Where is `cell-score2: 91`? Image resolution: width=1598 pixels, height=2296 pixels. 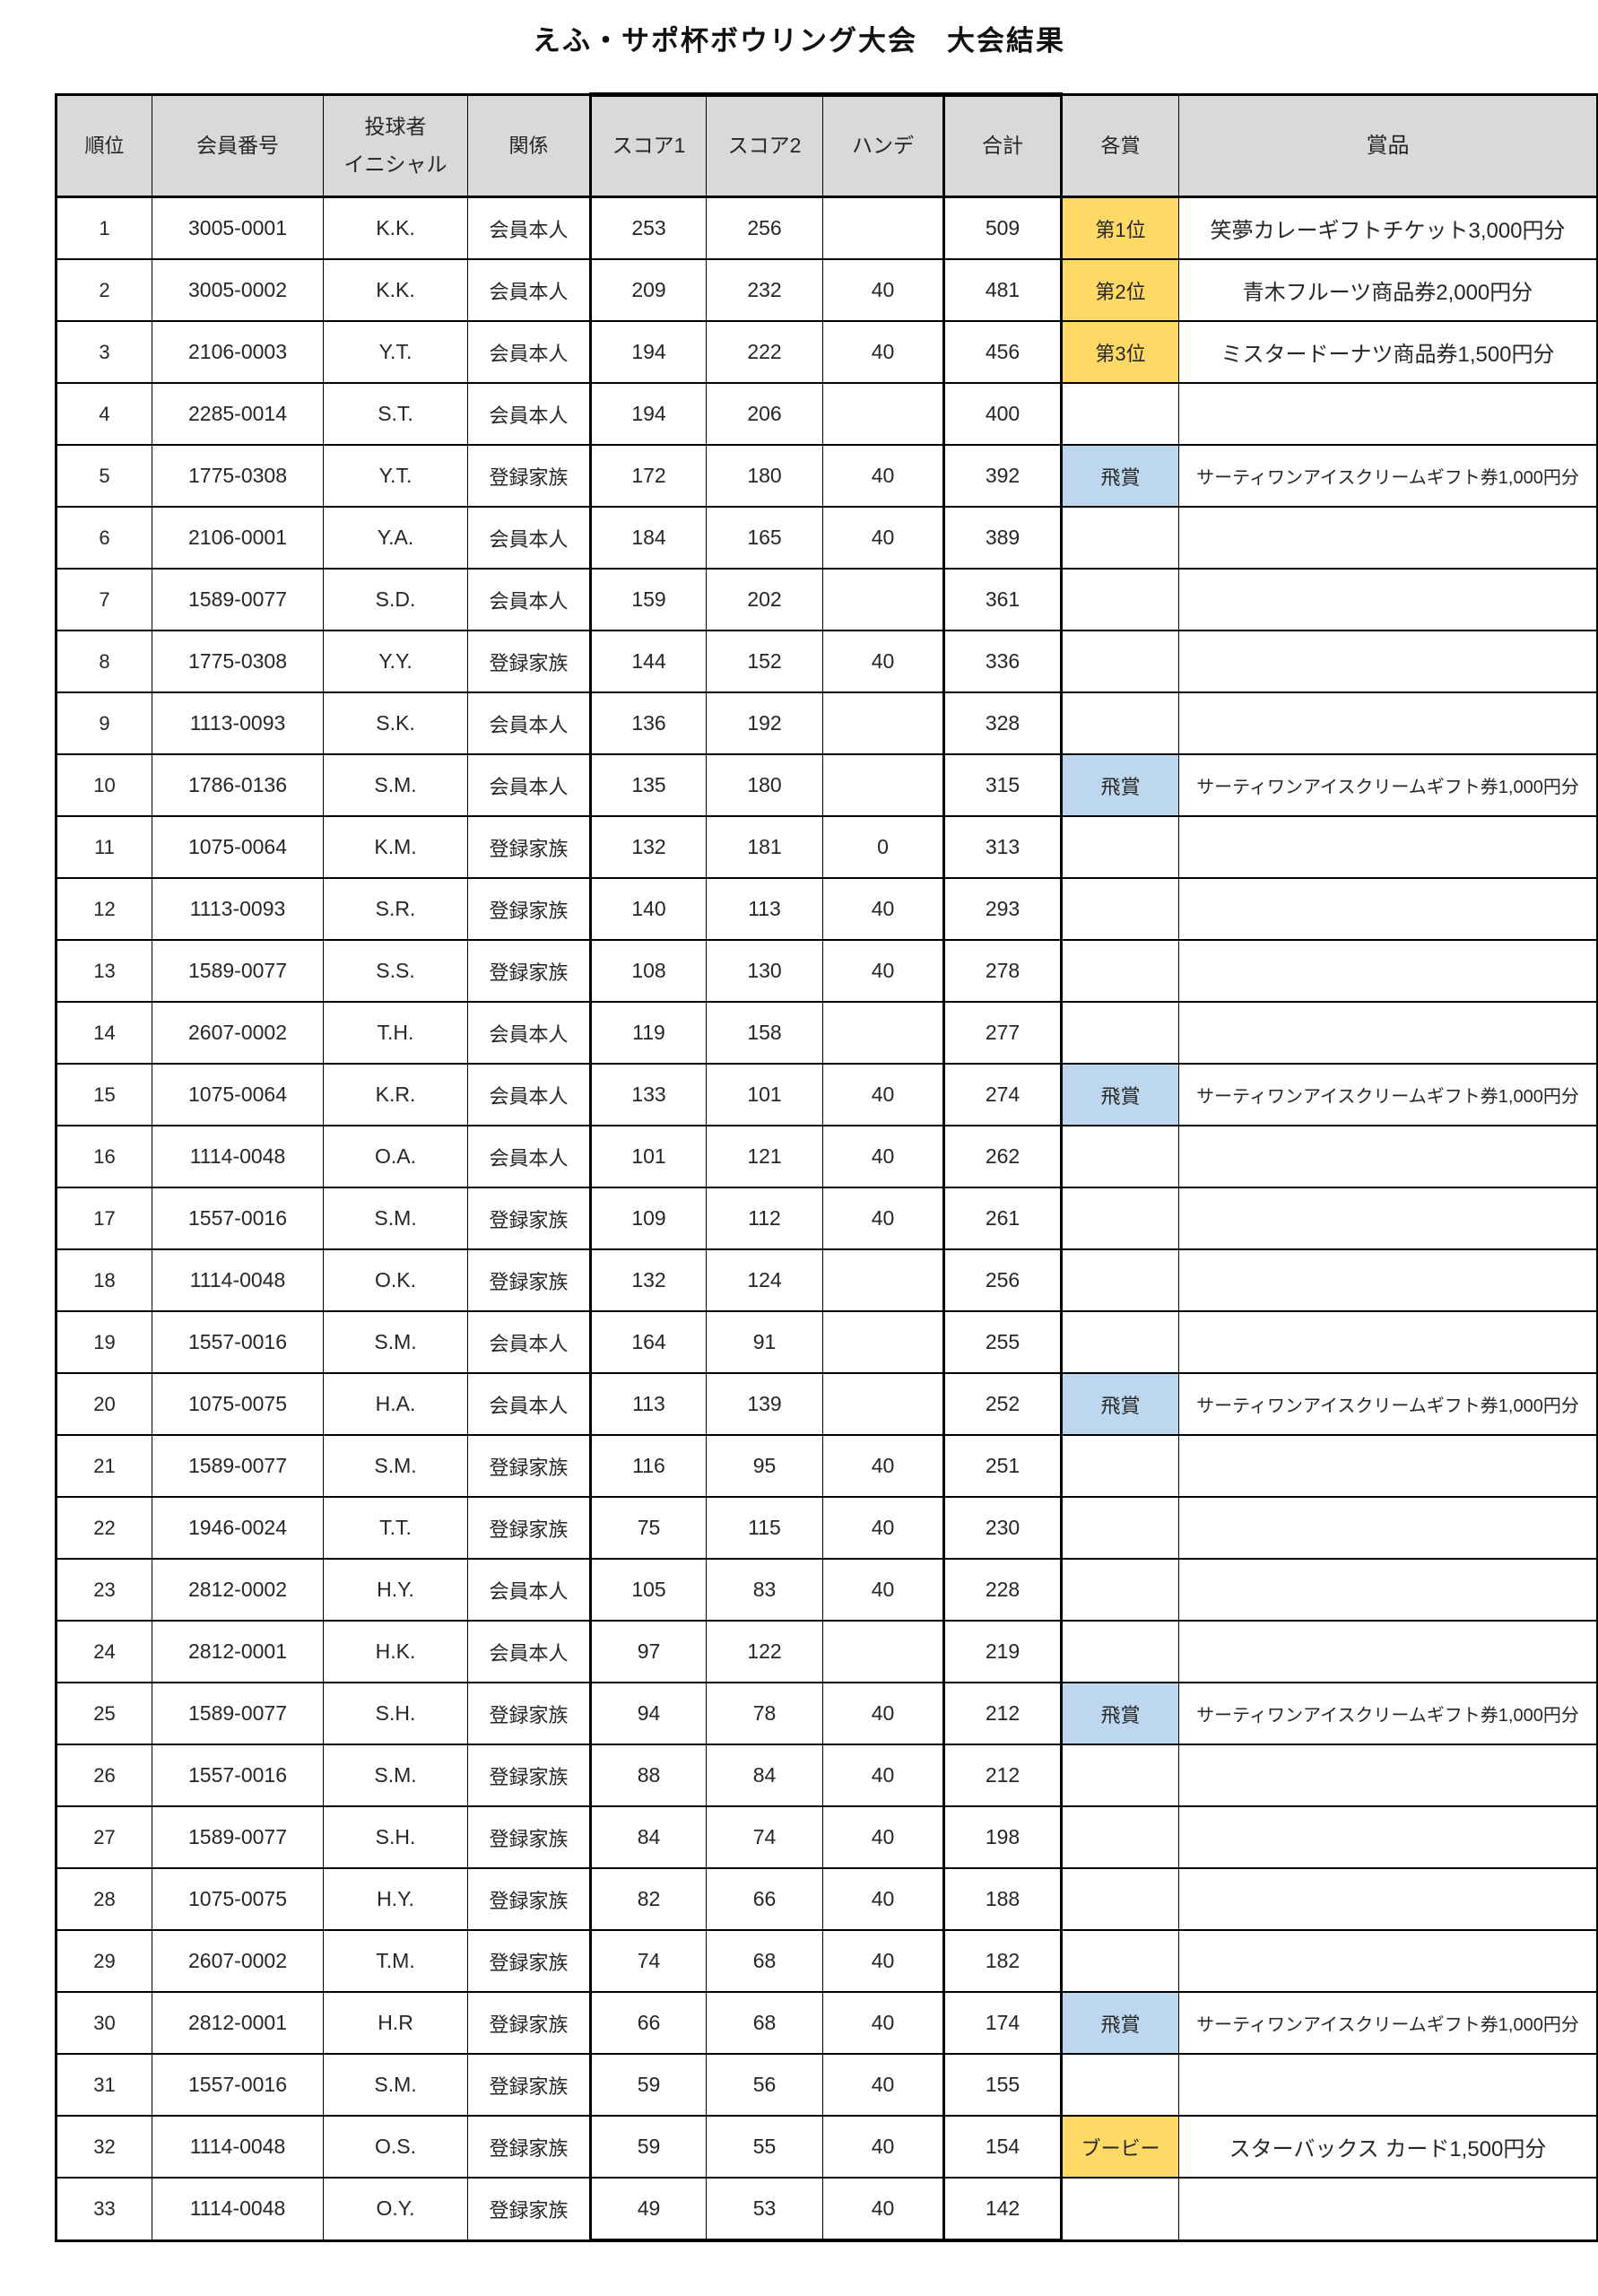 cell-score2: 91 is located at coordinates (764, 1342).